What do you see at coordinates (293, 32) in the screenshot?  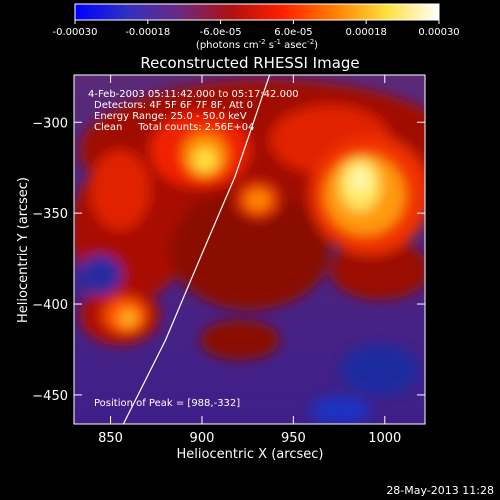 I see `colorbar-tick-label: 6.0e-05` at bounding box center [293, 32].